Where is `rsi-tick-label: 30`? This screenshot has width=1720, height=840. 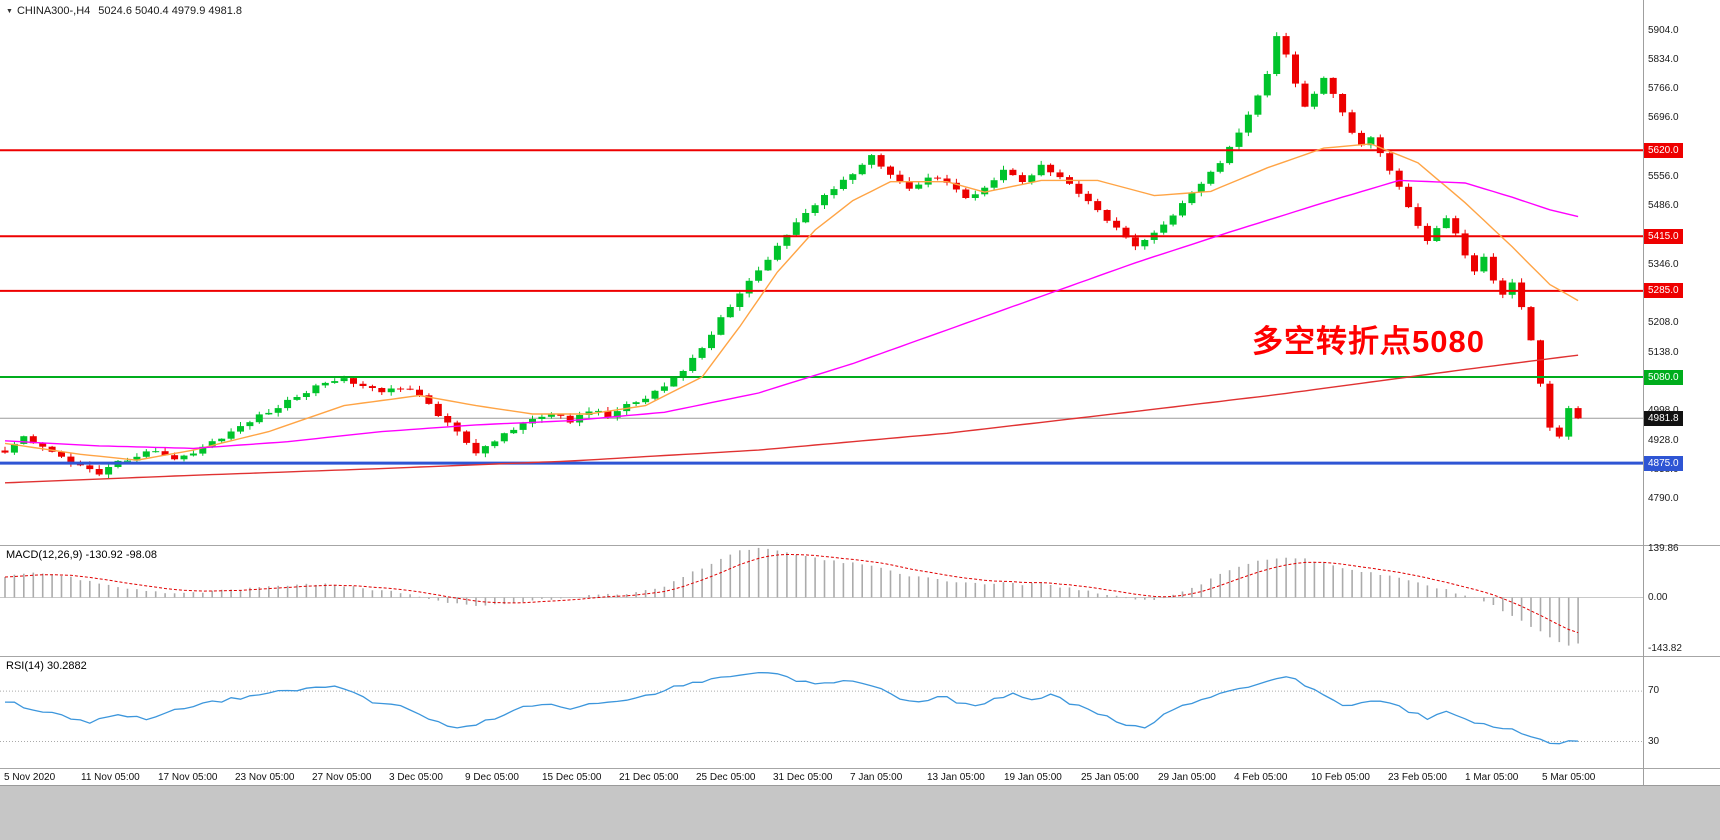
rsi-tick-label: 30 is located at coordinates (1654, 741).